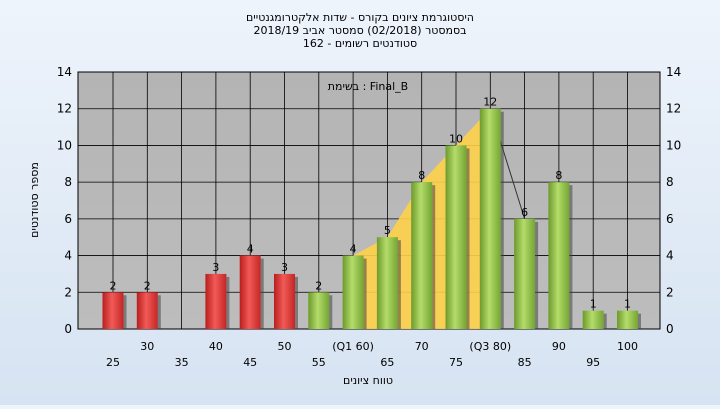 The image size is (720, 409). I want to click on chart-title-line-3: סטודנטים רשומים - 162, so click(360, 43).